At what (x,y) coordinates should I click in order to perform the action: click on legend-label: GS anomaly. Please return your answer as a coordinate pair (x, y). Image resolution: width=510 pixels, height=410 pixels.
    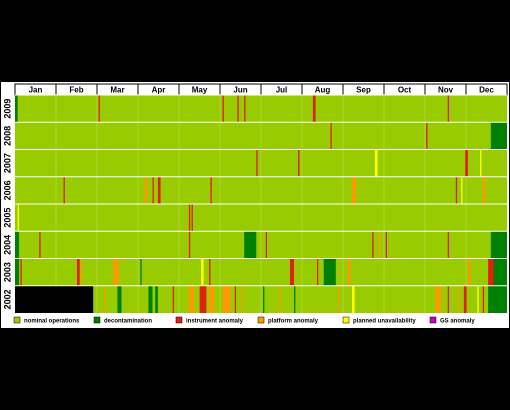
    Looking at the image, I should click on (457, 322).